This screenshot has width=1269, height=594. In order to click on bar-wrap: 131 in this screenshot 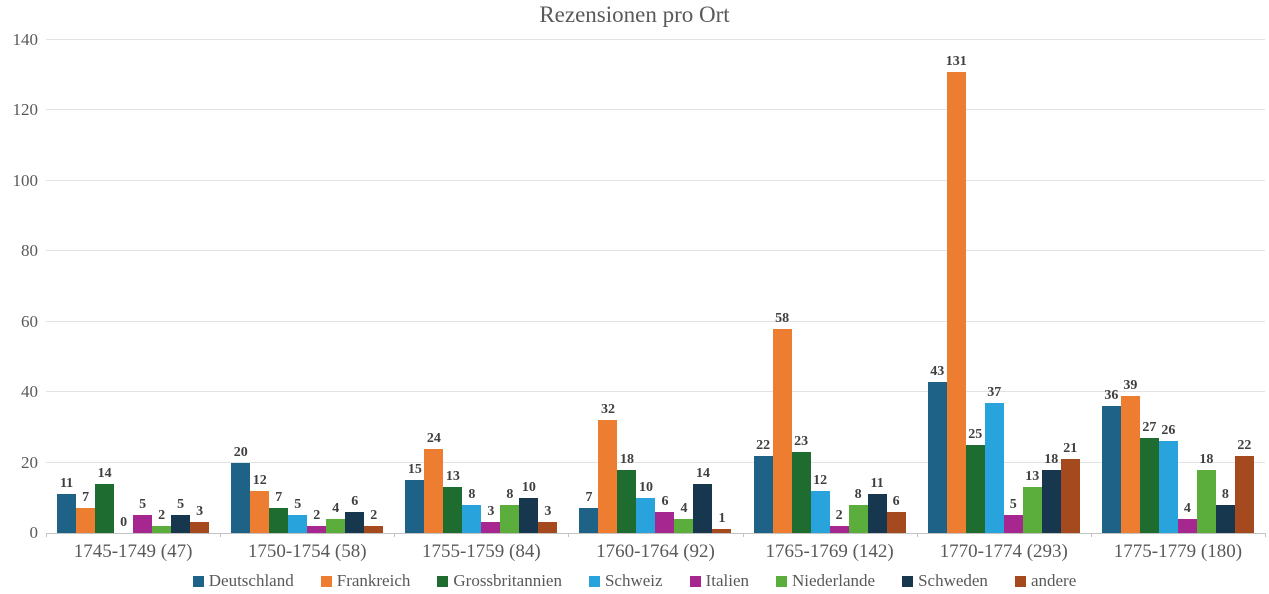, I will do `click(956, 293)`.